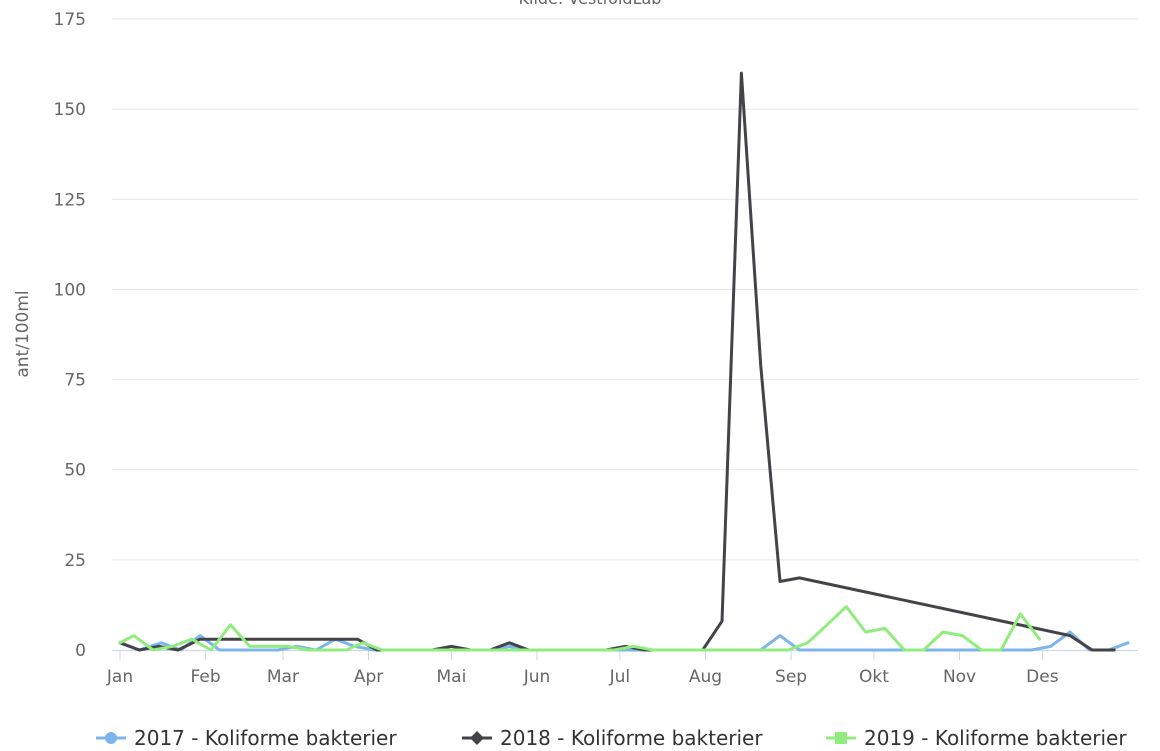 Image resolution: width=1160 pixels, height=751 pixels. Describe the element at coordinates (477, 738) in the screenshot. I see `legend-diamond-marker` at that location.